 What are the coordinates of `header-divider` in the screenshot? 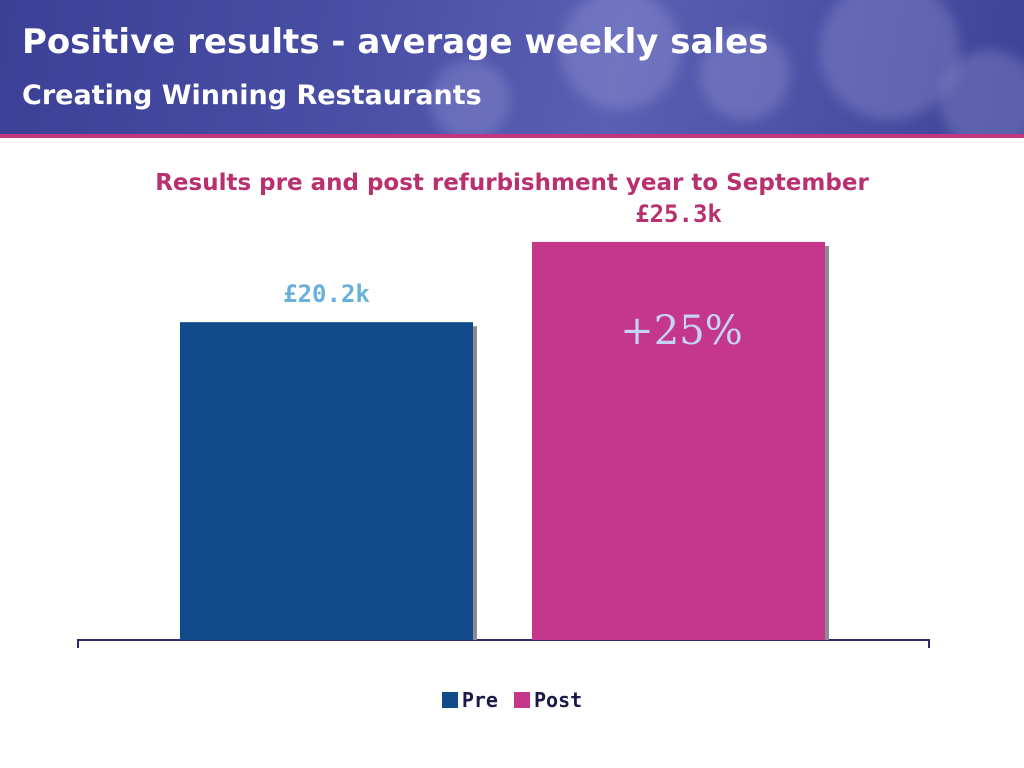 It's located at (512, 136).